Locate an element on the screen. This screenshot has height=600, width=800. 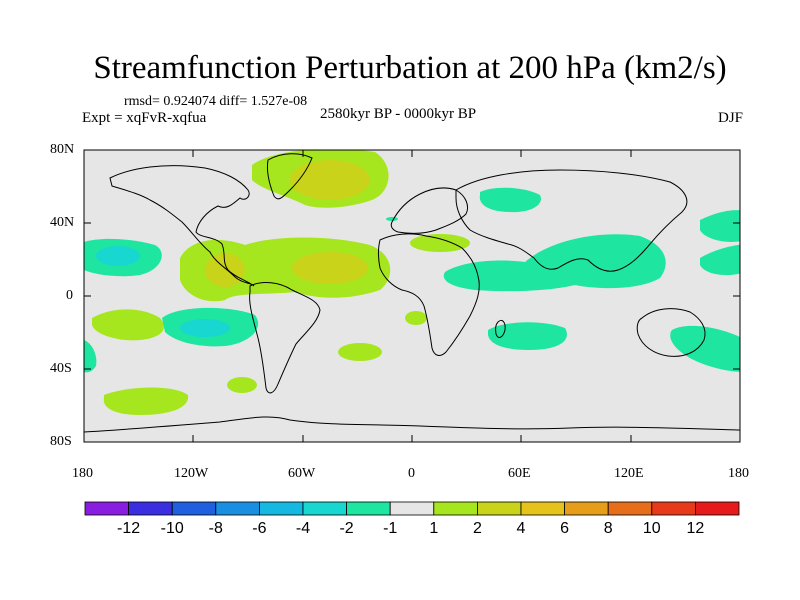
colorbar-label: -10 is located at coordinates (172, 528).